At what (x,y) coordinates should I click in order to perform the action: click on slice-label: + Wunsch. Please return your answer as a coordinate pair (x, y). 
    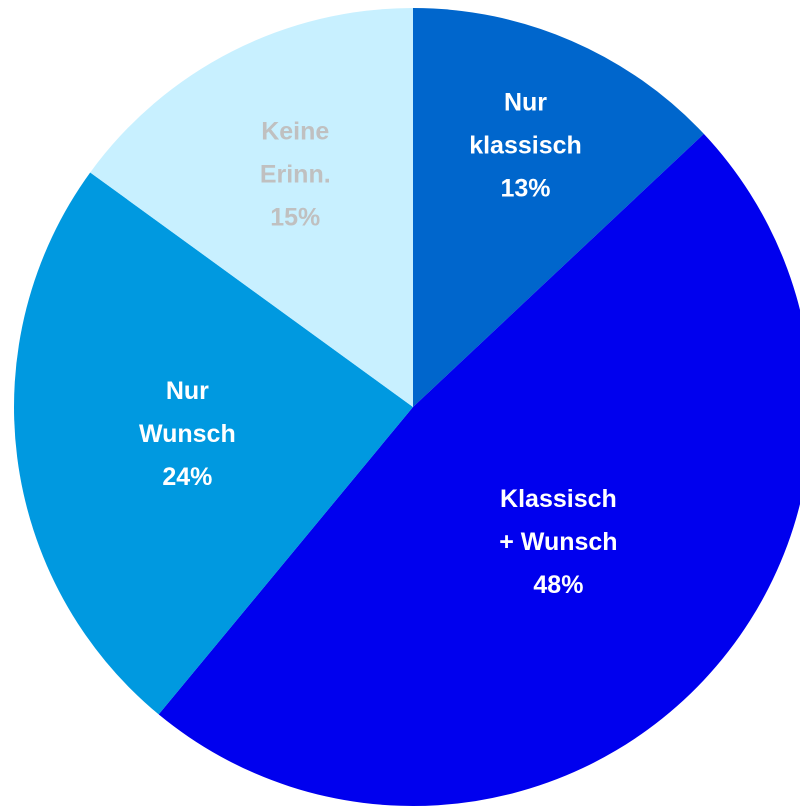
    Looking at the image, I should click on (558, 542).